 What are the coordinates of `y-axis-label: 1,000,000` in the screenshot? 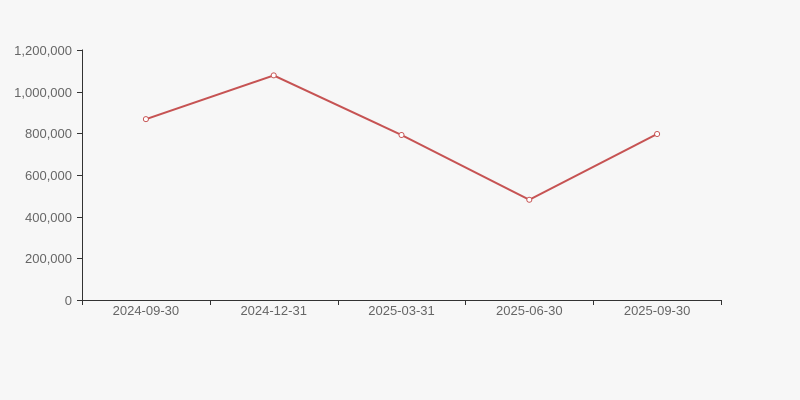 It's located at (43, 92).